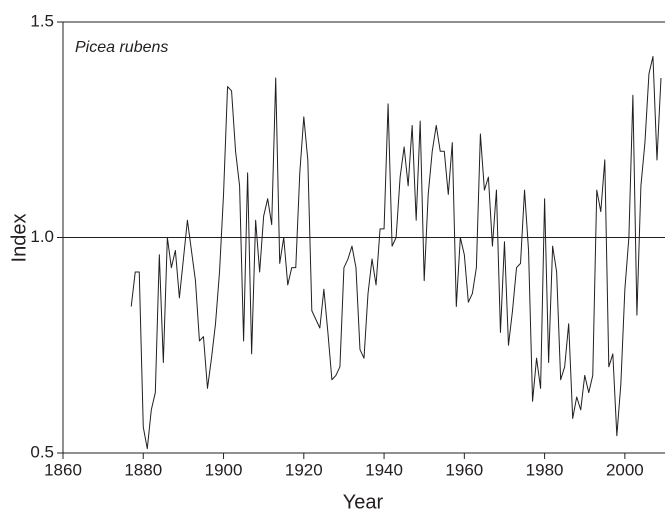  Describe the element at coordinates (42, 20) in the screenshot. I see `y-tick-label: 1.5` at that location.